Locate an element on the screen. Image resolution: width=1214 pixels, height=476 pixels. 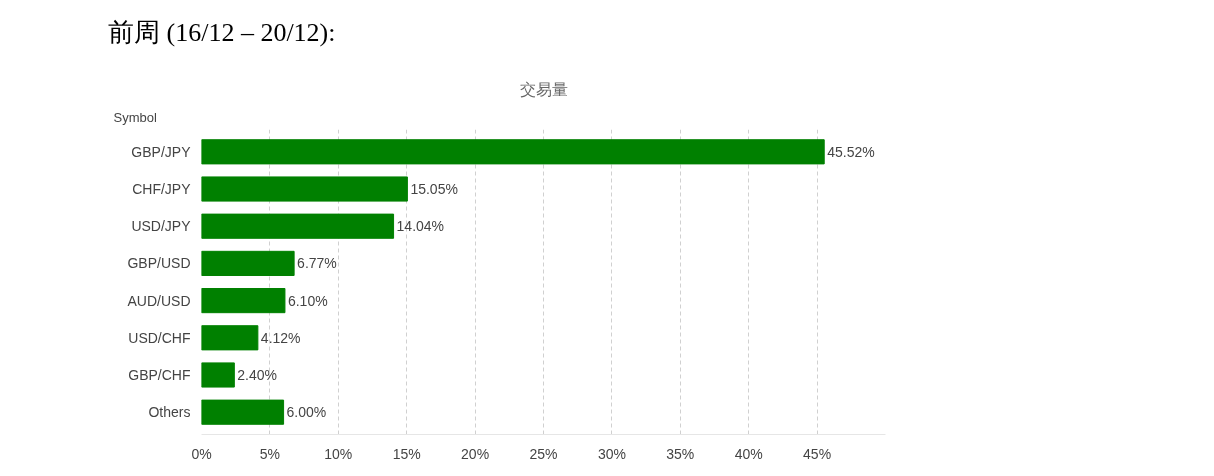
x-tick-label: 15% is located at coordinates (406, 453).